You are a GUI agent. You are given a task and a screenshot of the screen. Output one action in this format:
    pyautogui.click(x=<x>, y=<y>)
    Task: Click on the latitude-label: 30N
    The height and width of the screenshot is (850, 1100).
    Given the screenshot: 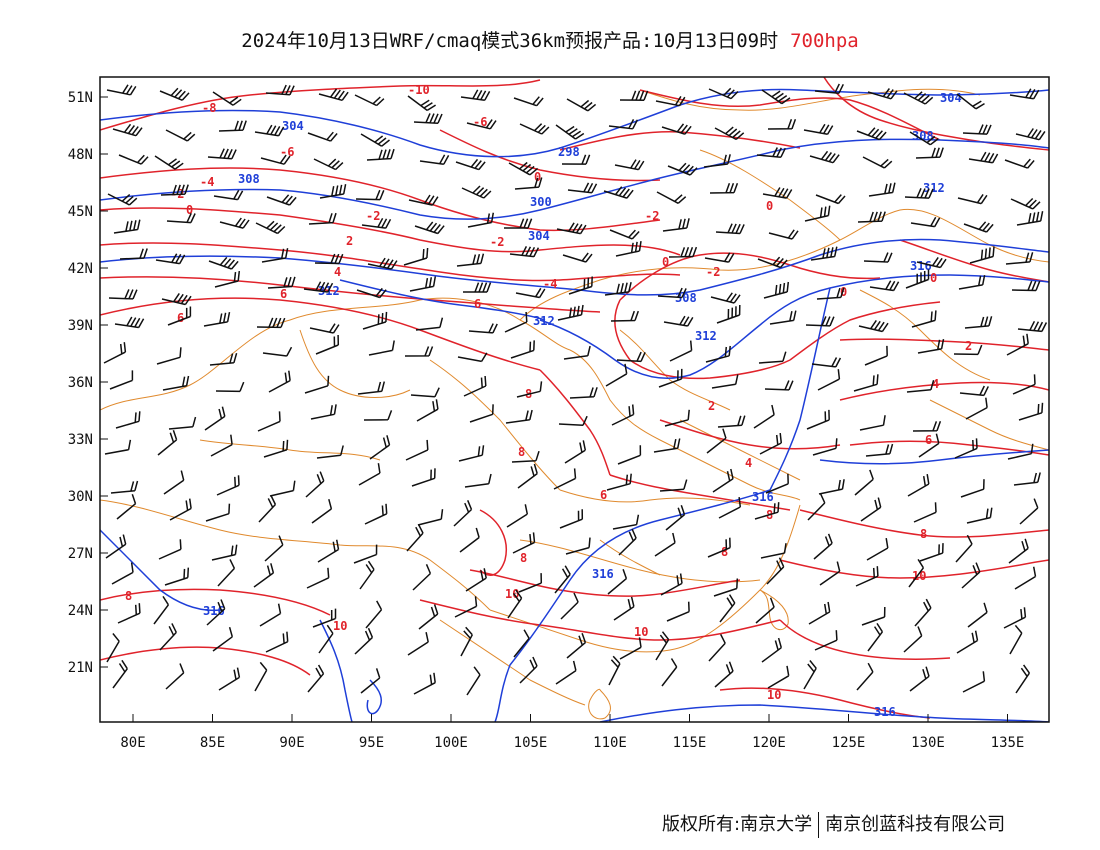 What is the action you would take?
    pyautogui.click(x=80, y=497)
    